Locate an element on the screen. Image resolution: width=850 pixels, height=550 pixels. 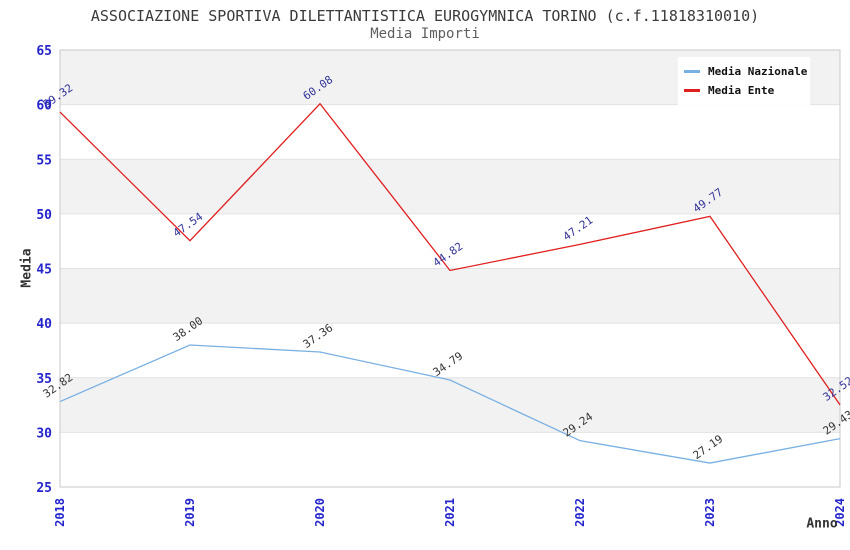
y-tick-label: 55 is located at coordinates (44, 160).